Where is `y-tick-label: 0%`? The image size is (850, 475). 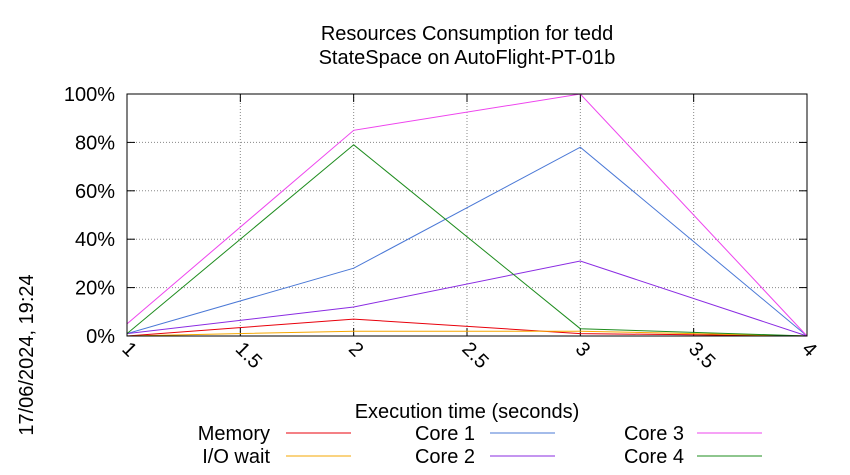
y-tick-label: 0% is located at coordinates (100, 337).